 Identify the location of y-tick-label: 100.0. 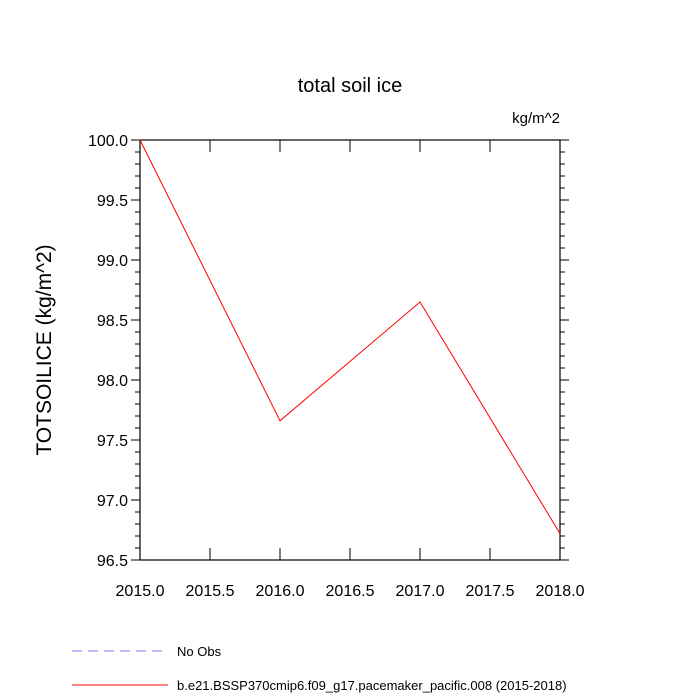
(108, 141).